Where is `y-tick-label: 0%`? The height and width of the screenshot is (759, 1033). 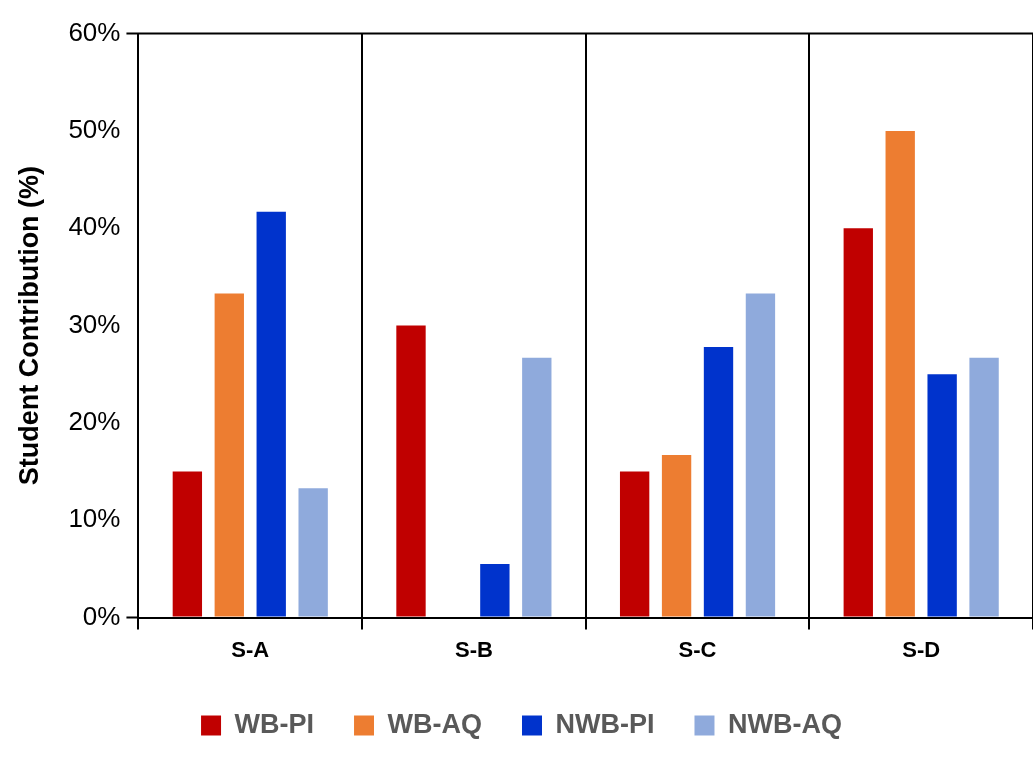 y-tick-label: 0% is located at coordinates (101, 615).